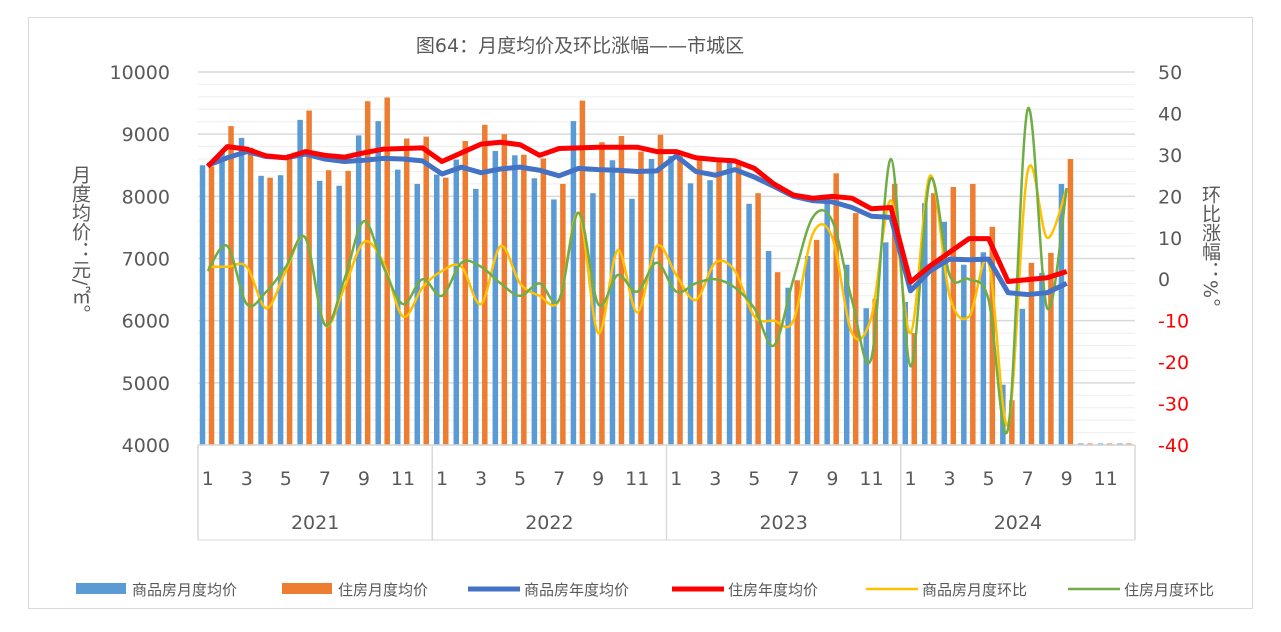 This screenshot has height=632, width=1281. I want to click on y2-tick-label: 20, so click(1170, 197).